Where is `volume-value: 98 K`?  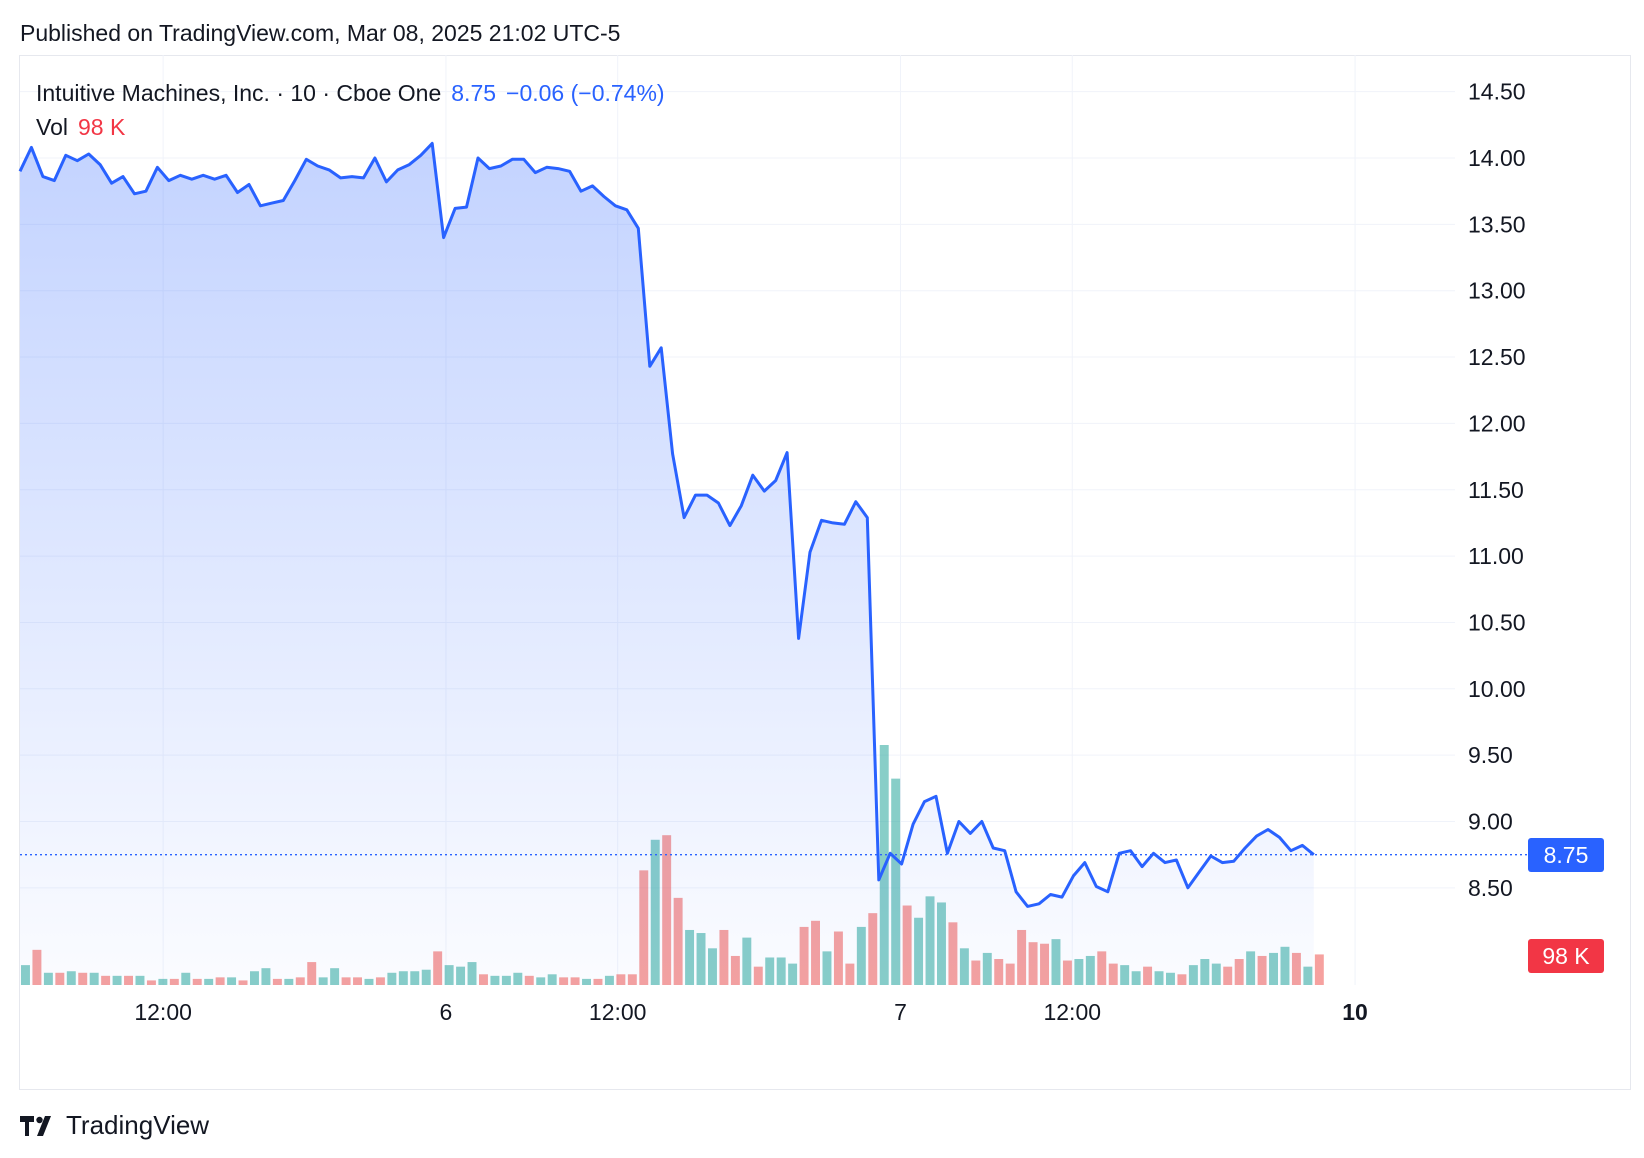
volume-value: 98 K is located at coordinates (101, 127).